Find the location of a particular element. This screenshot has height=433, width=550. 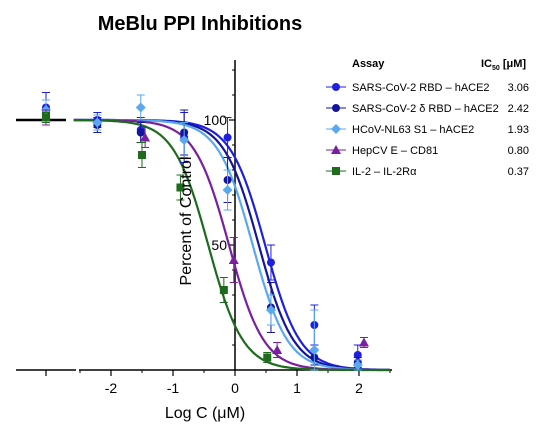

legend-ic50-value: 0.37 is located at coordinates (518, 172).